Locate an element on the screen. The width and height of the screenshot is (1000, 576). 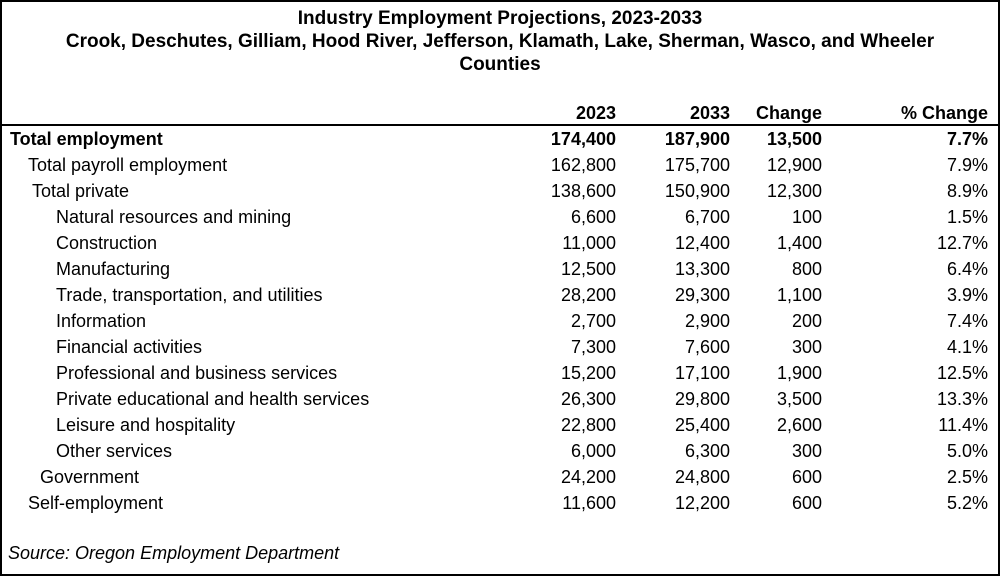
cell-2023: 22,800 is located at coordinates (588, 425).